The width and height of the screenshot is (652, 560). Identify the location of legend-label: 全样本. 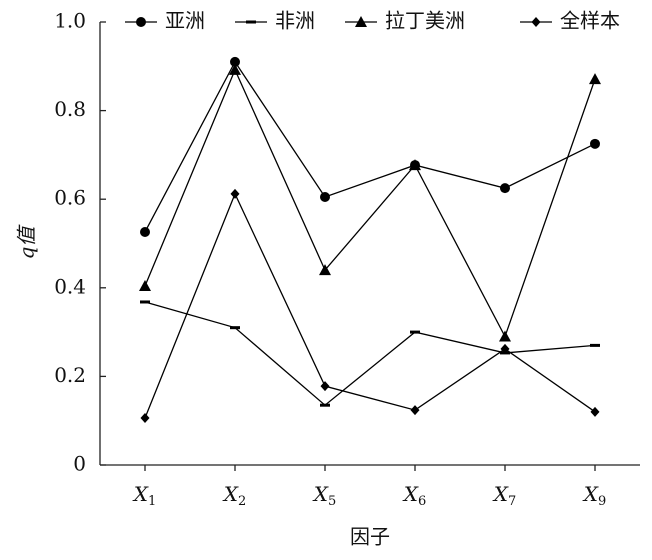
(590, 21).